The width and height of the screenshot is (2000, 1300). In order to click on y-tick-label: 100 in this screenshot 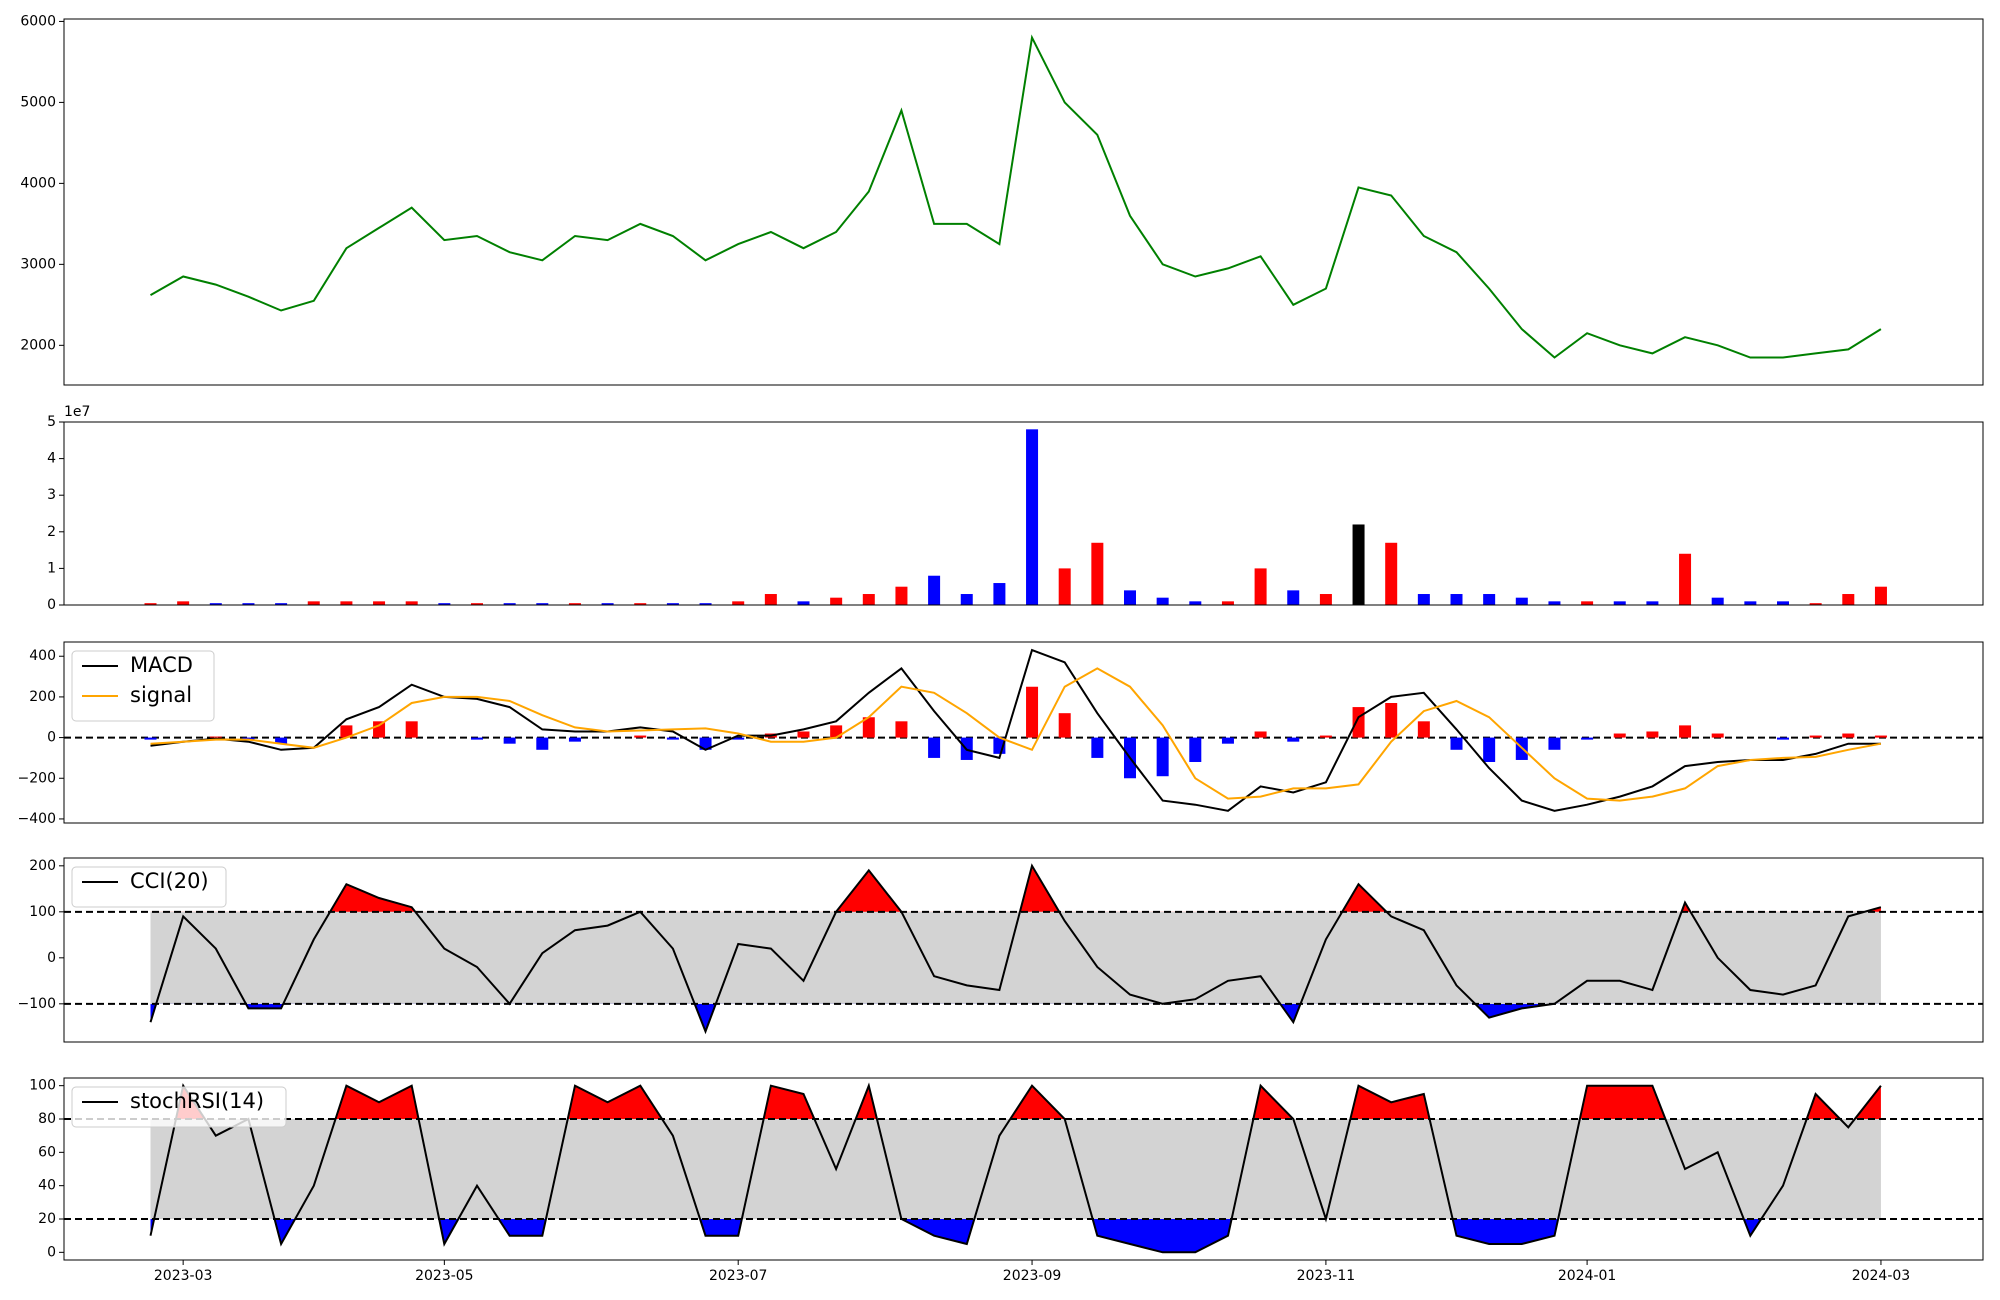, I will do `click(42, 1086)`.